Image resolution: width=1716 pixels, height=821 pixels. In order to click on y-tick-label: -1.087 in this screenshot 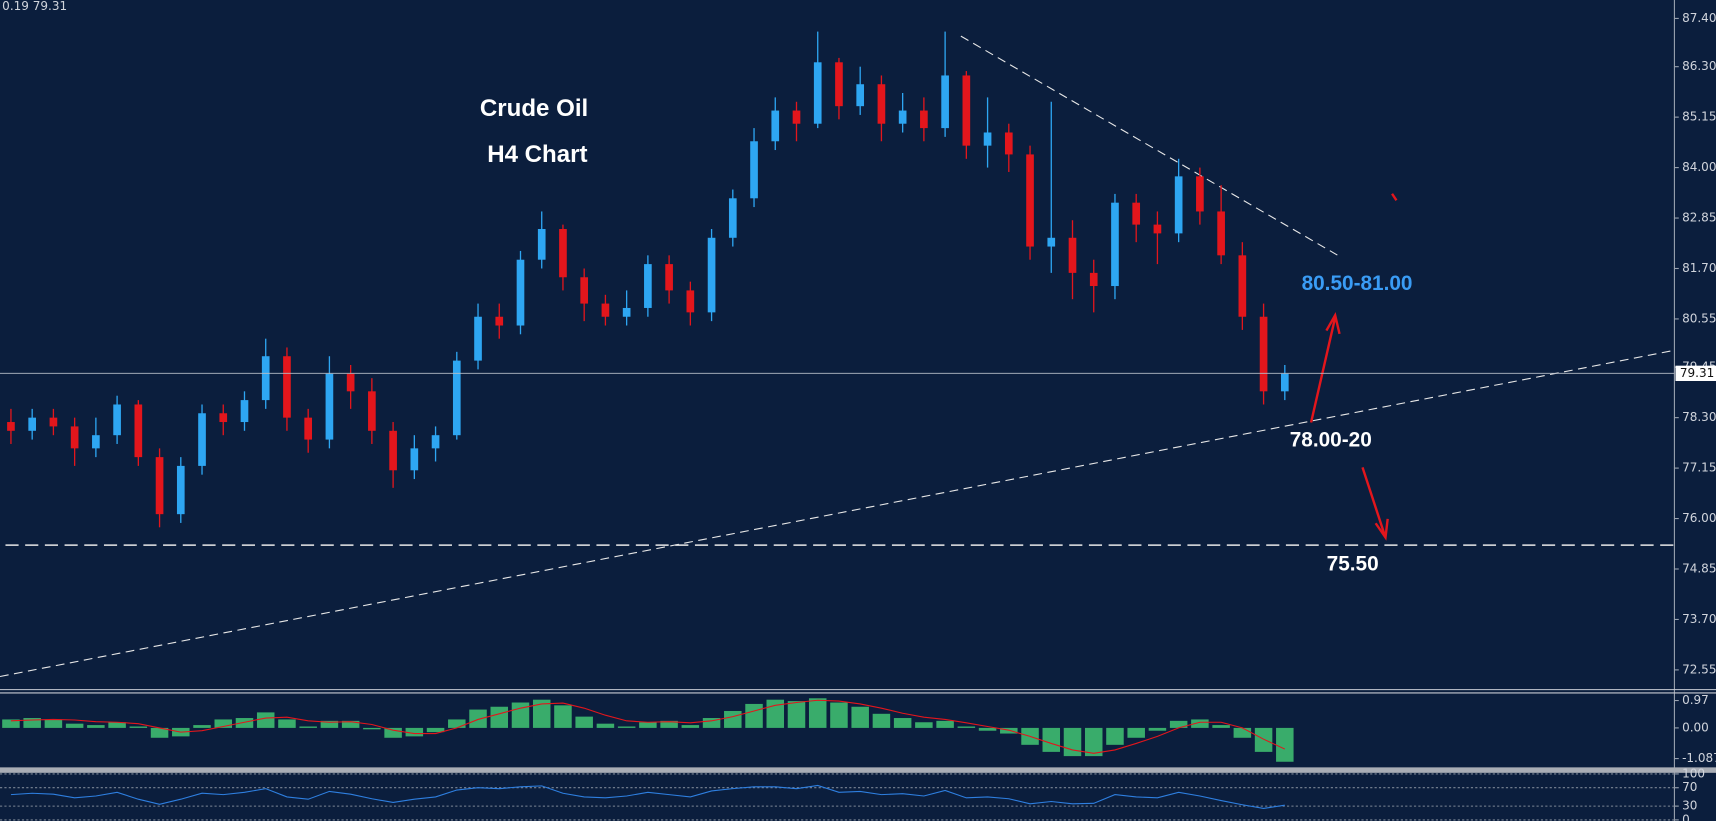, I will do `click(1699, 758)`.